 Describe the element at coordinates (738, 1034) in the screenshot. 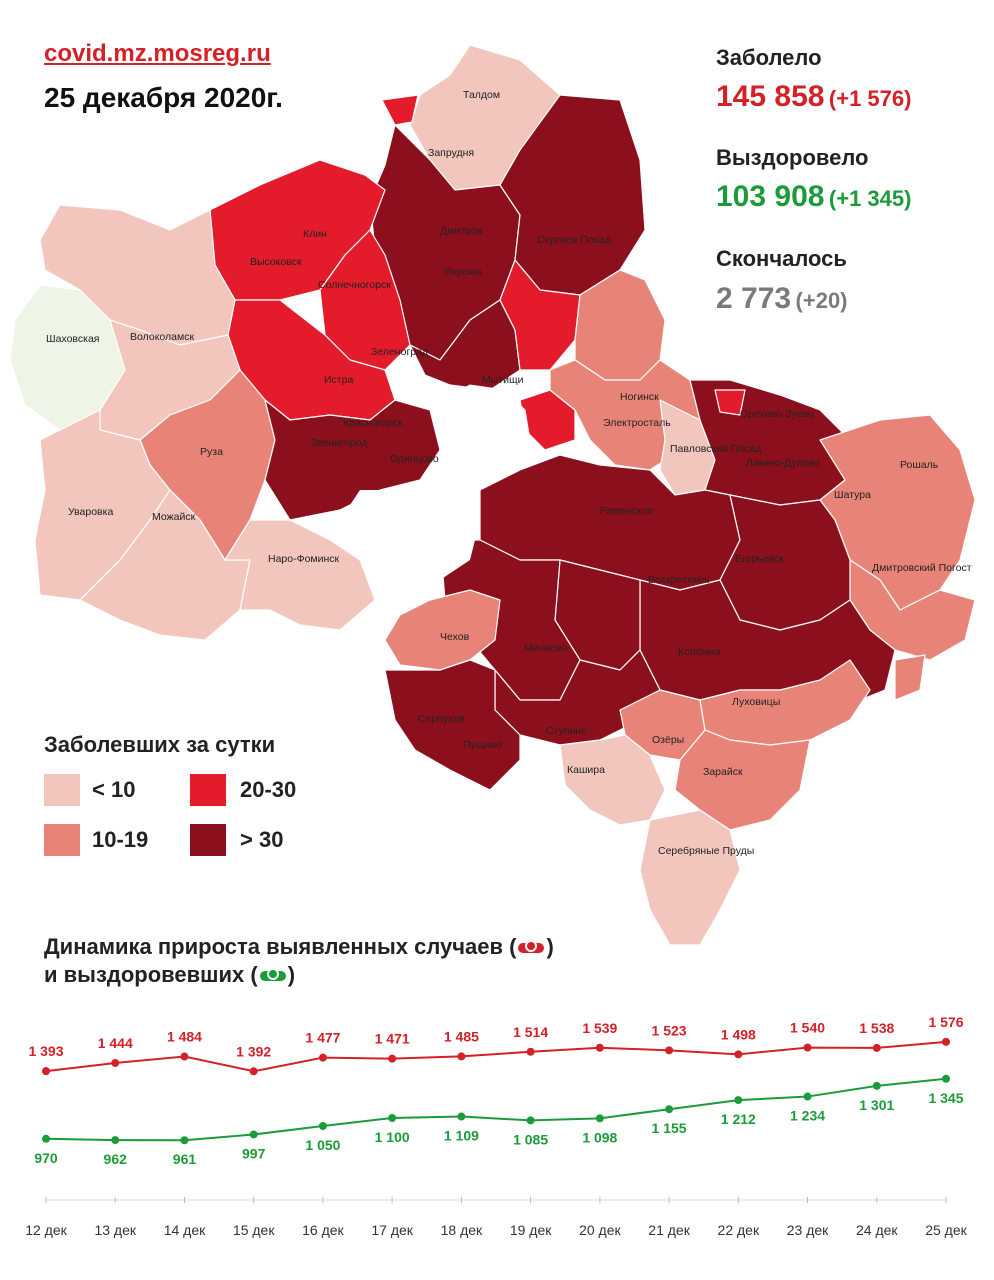

I see `sick-data-label: 1 498` at that location.